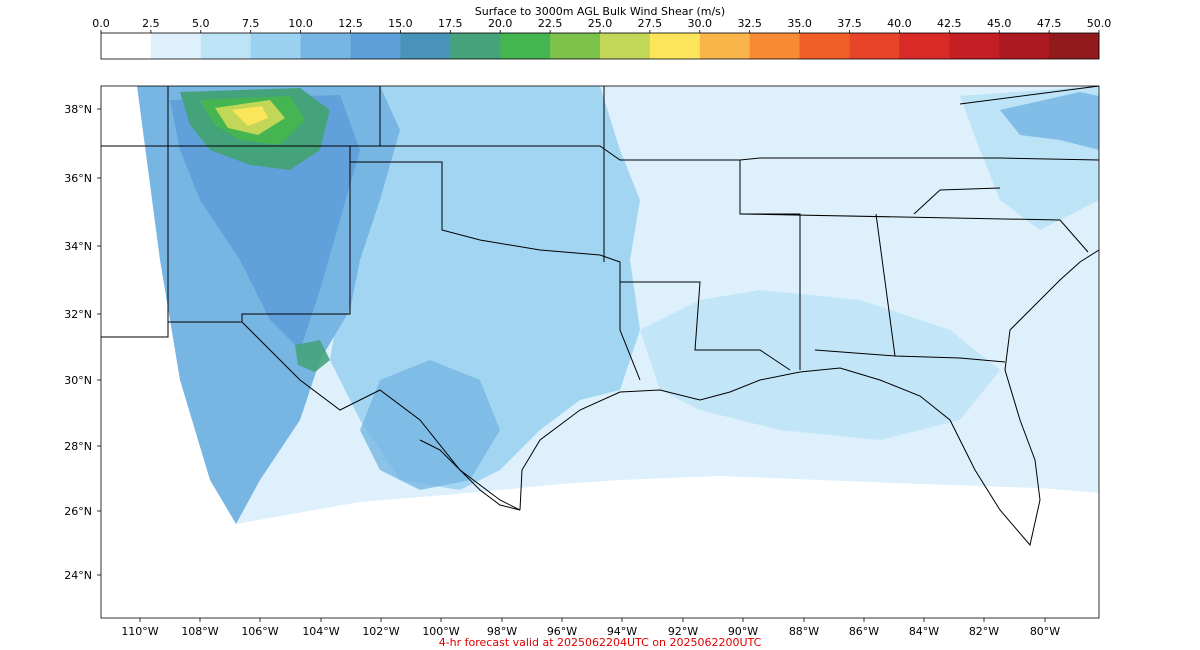  I want to click on longitude-label: 90°W, so click(743, 631).